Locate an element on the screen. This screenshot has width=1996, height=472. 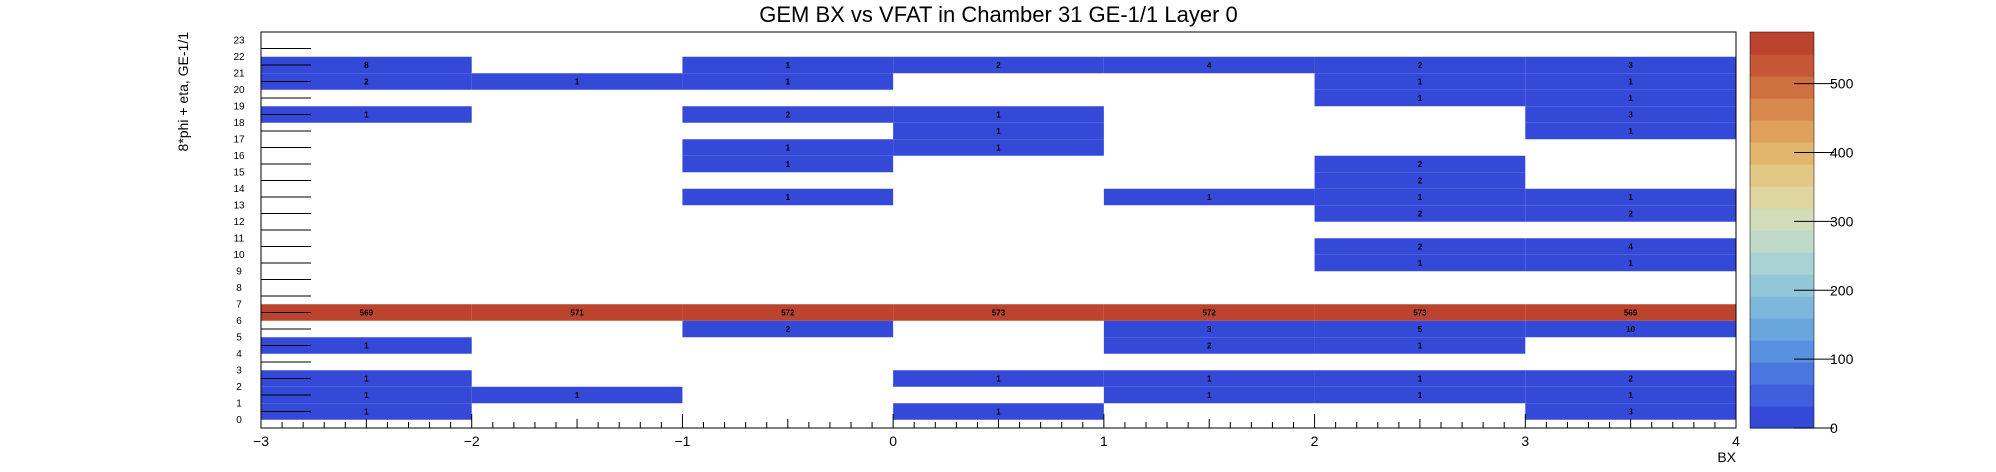
y-tick-label: 4 is located at coordinates (239, 354).